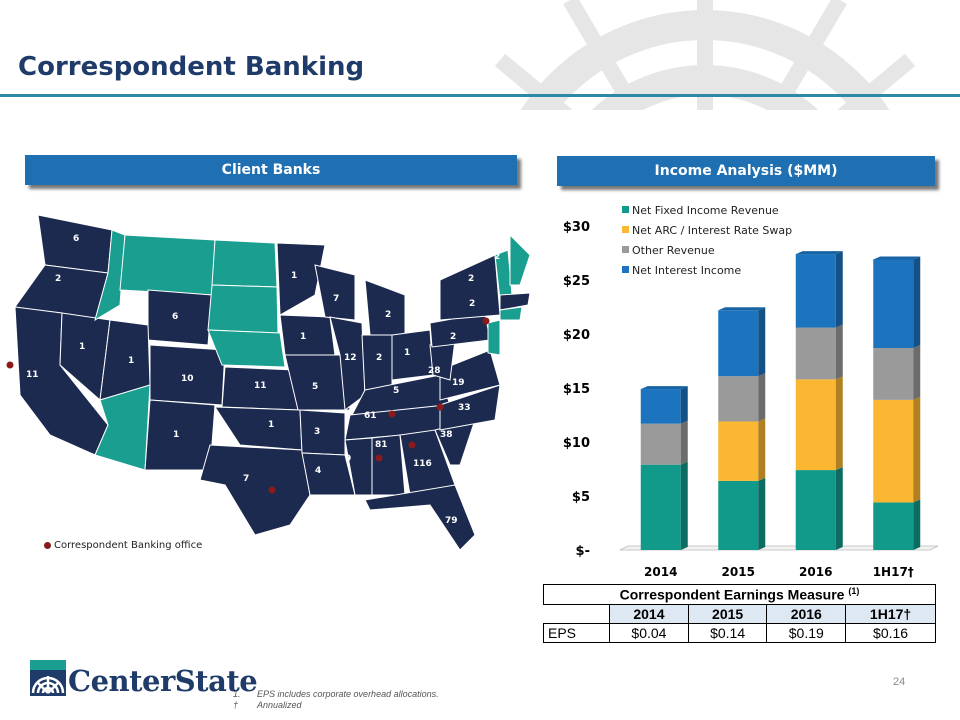  Describe the element at coordinates (576, 443) in the screenshot. I see `y-tick-label: $10` at that location.